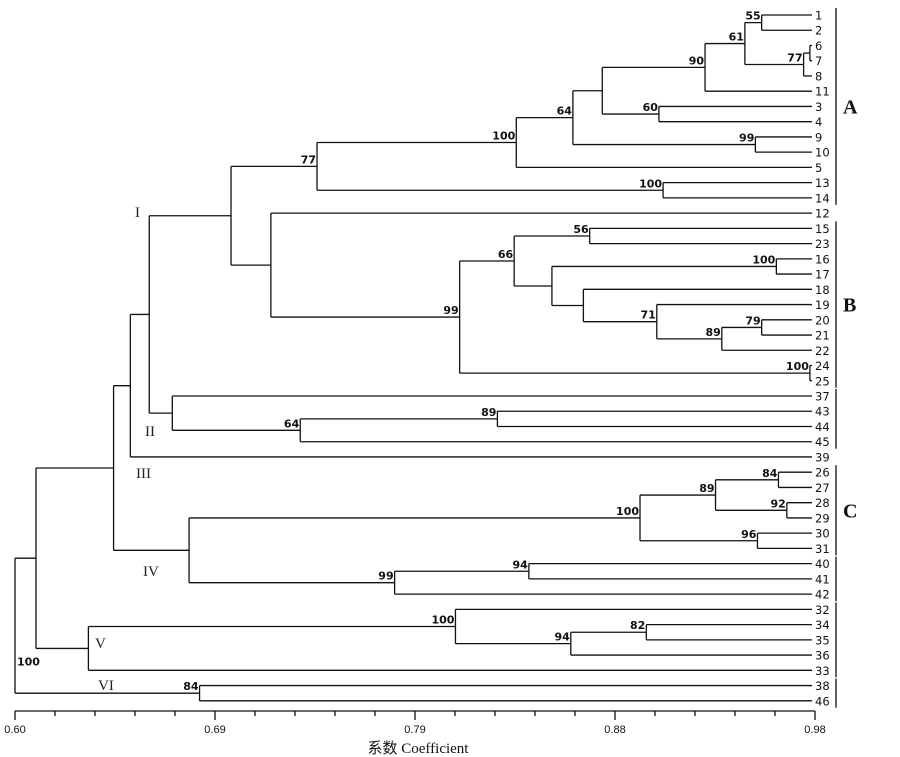 Image resolution: width=900 pixels, height=757 pixels. Describe the element at coordinates (415, 723) in the screenshot. I see `x-axis: 0.60 0.69 0.79 0.88 0.98` at that location.